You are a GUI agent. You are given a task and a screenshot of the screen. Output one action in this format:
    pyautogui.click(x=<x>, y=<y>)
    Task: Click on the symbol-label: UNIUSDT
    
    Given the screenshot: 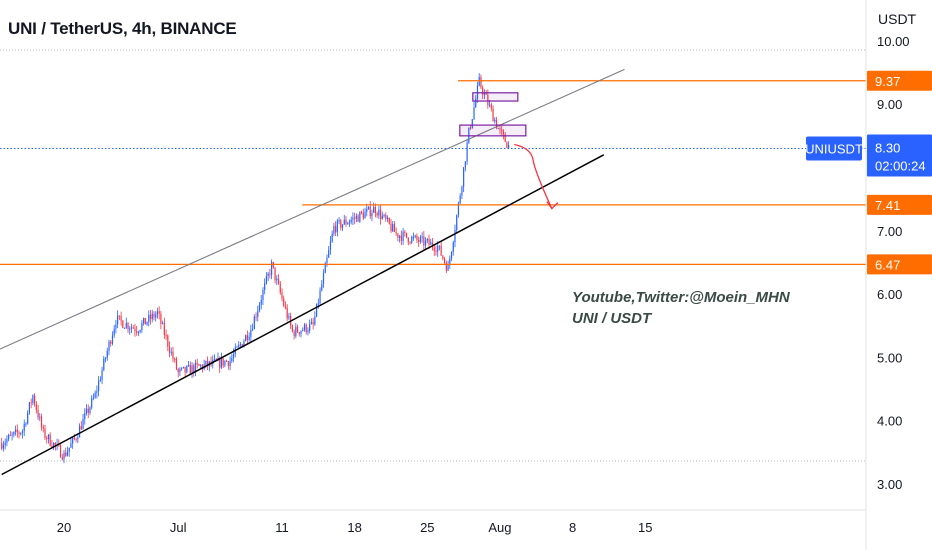 What is the action you would take?
    pyautogui.click(x=834, y=149)
    